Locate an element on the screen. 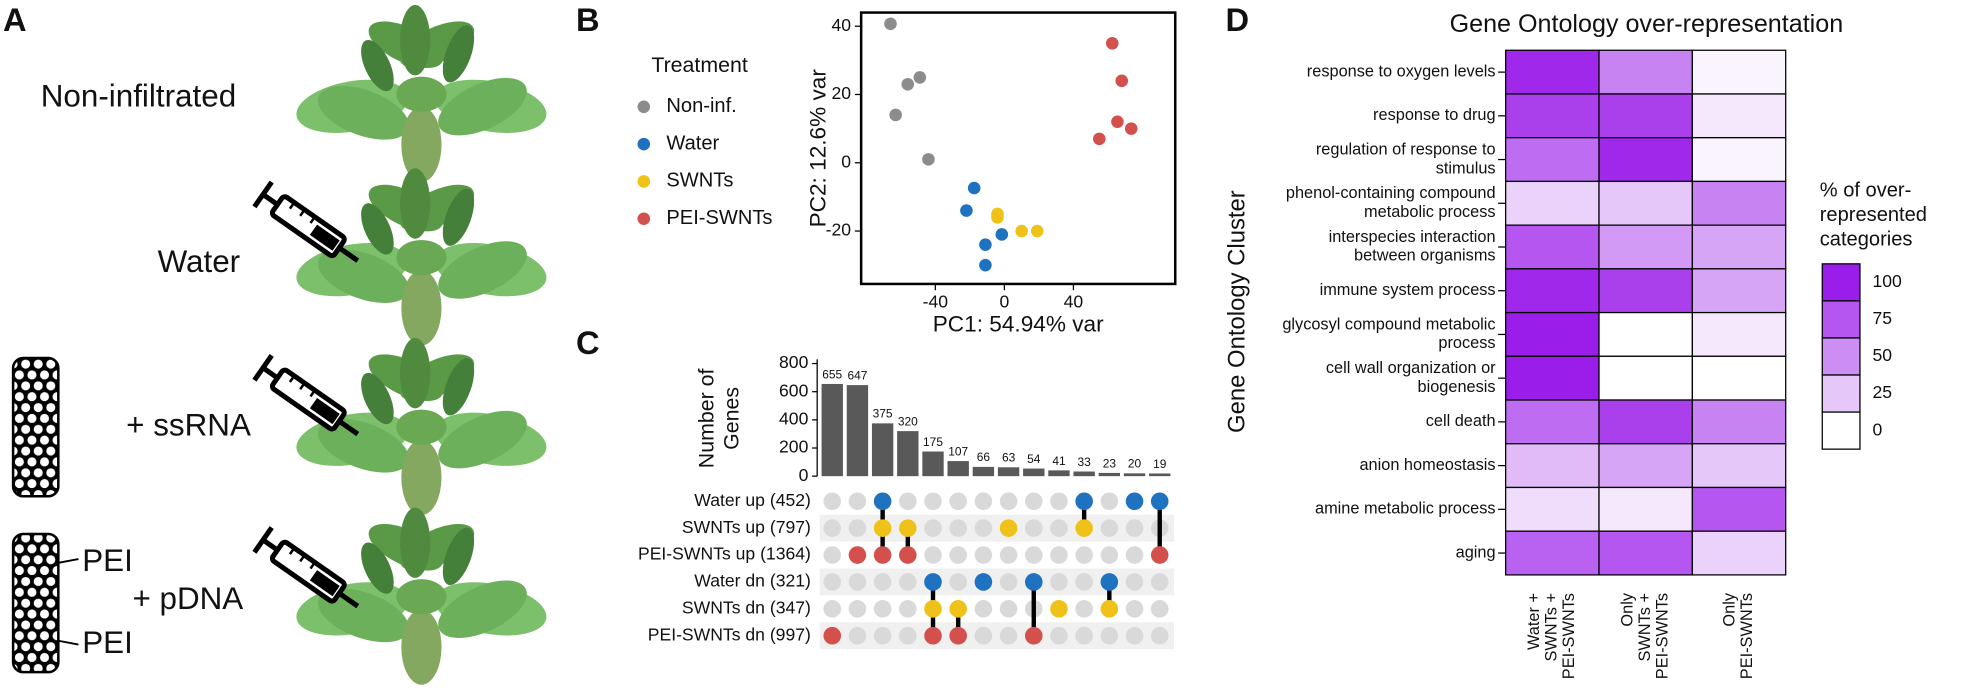  row-label: cell wall organization or is located at coordinates (1411, 368).